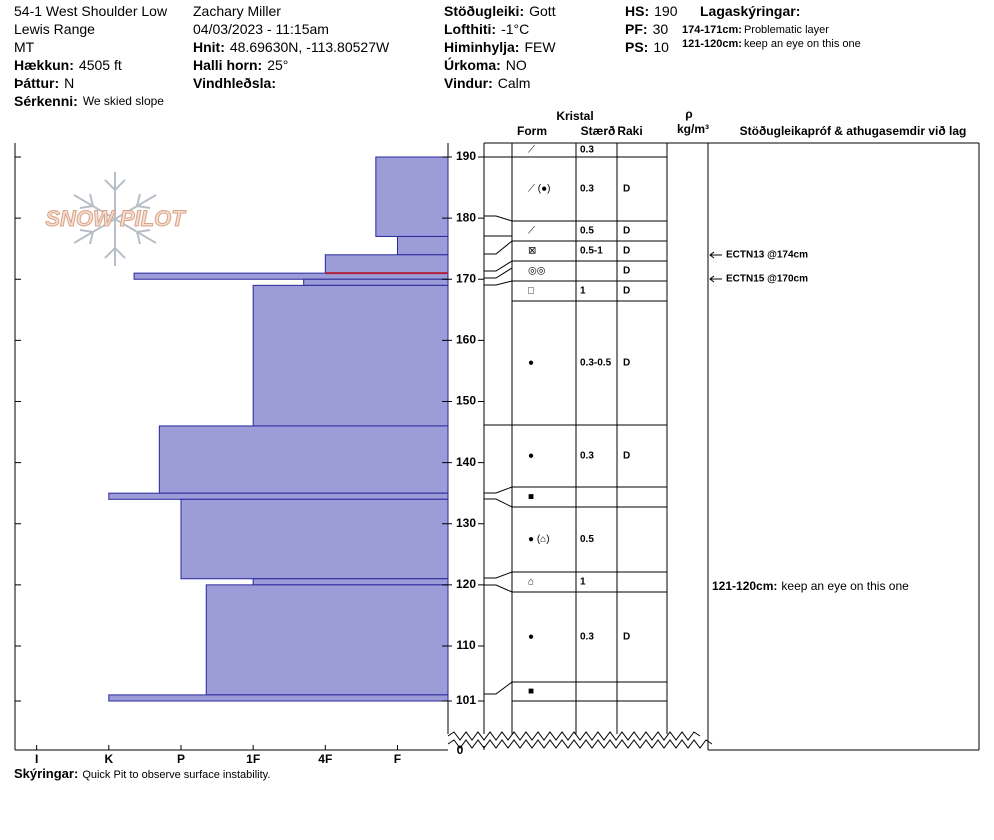 The image size is (994, 840). What do you see at coordinates (750, 11) in the screenshot?
I see `header-field-label: Lagaskýringar:` at bounding box center [750, 11].